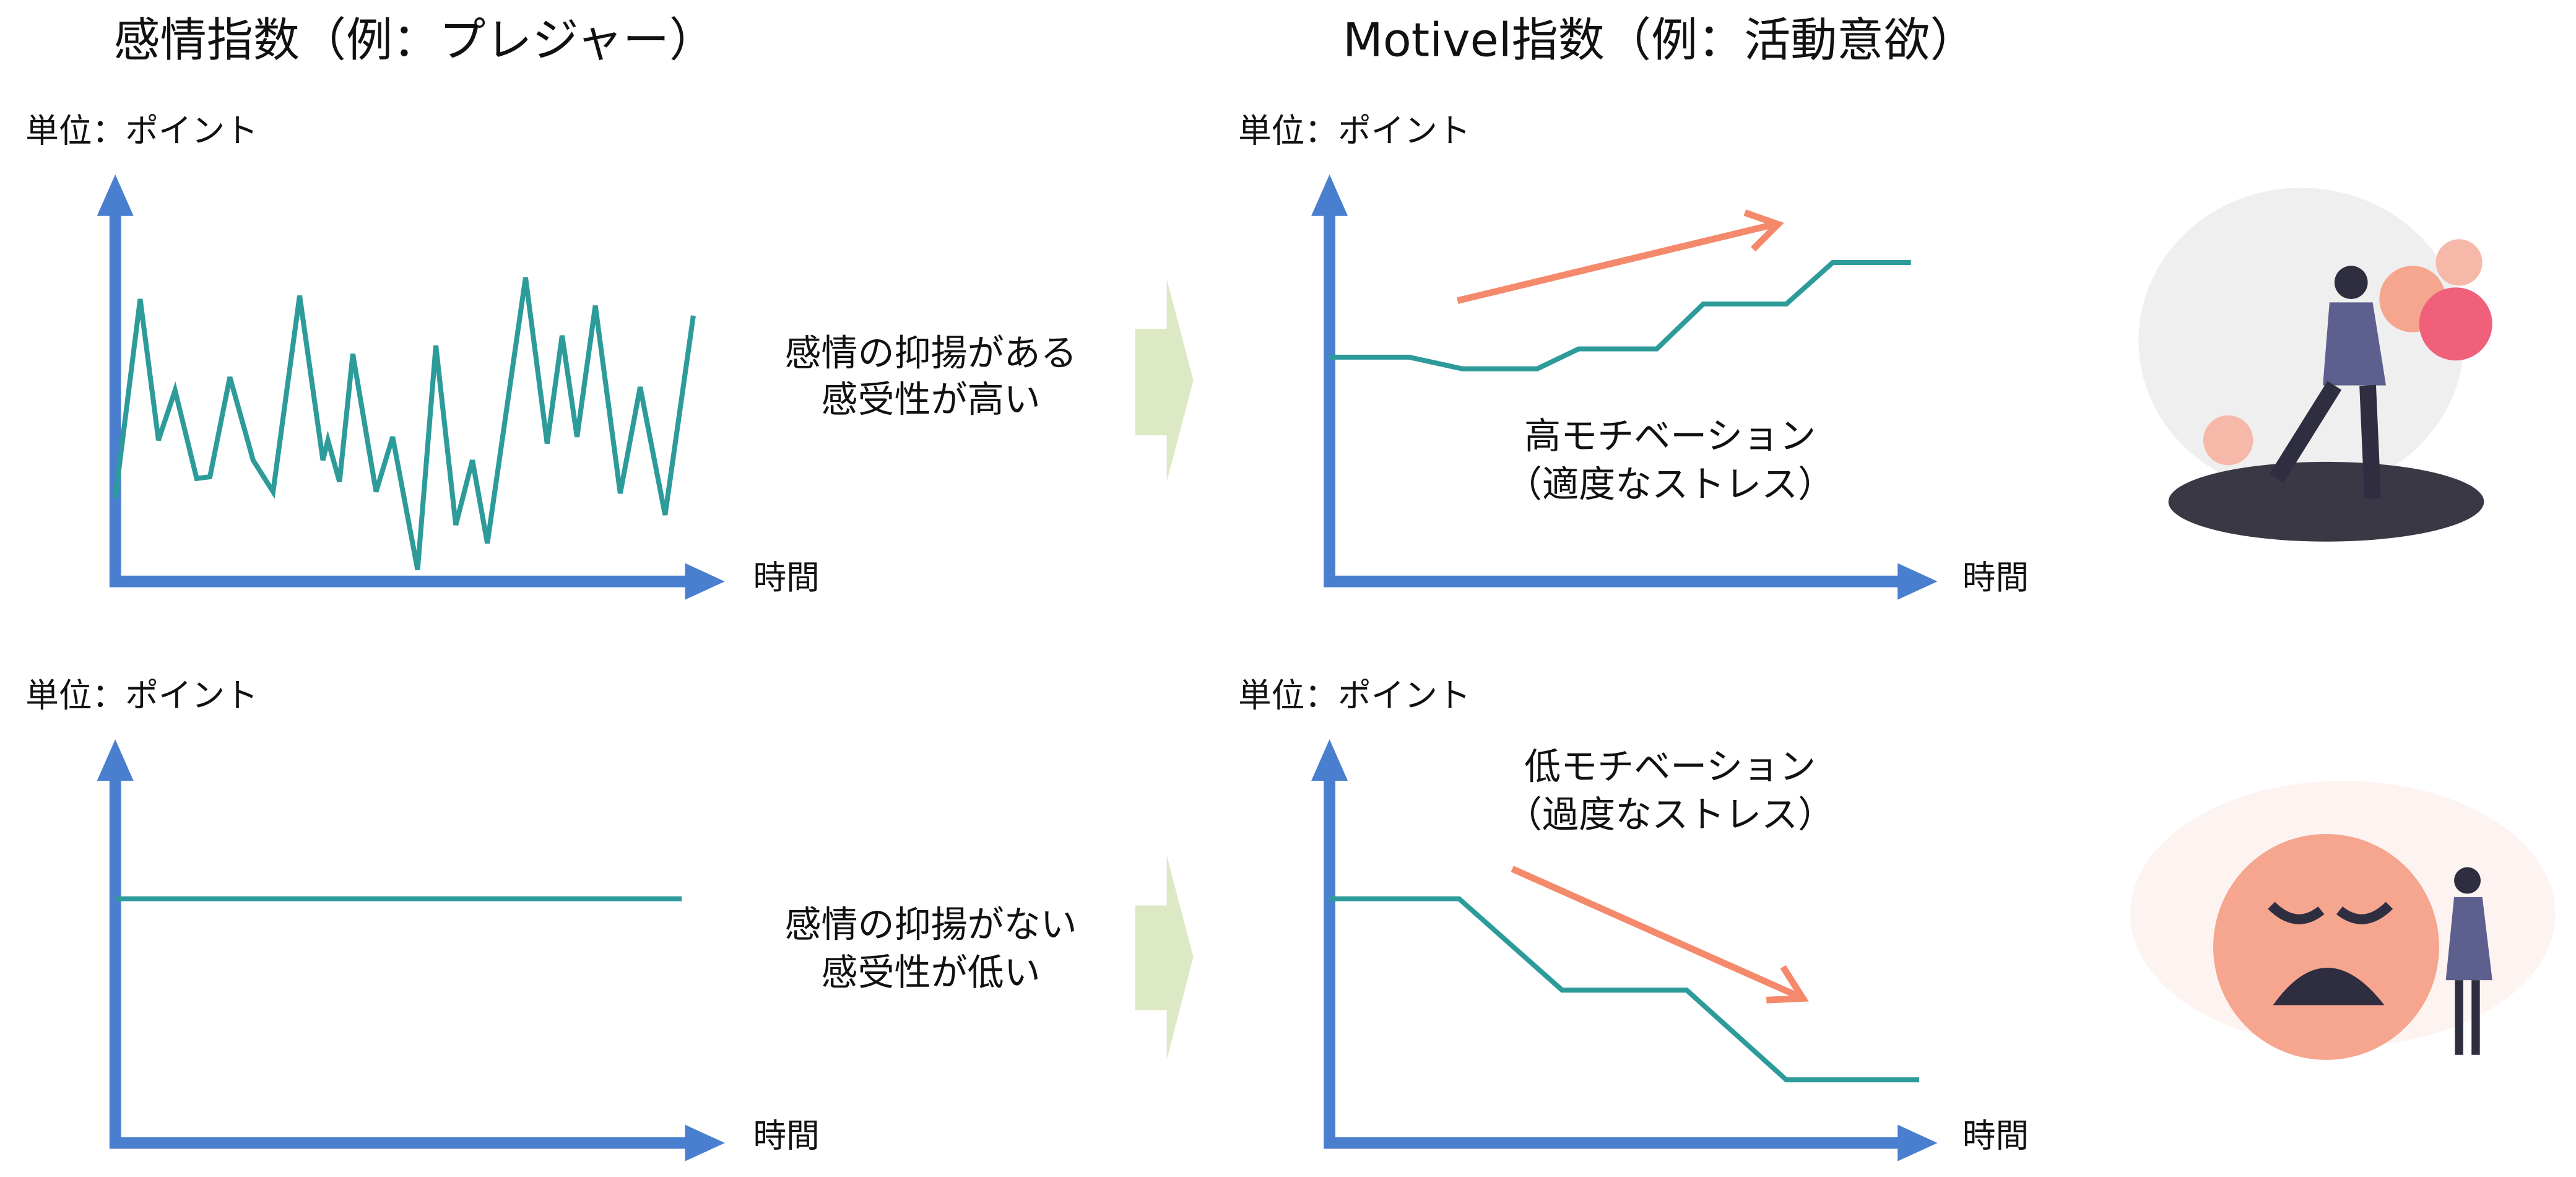 This screenshot has height=1177, width=2576. I want to click on transition-text: 感情の抑揚がない, so click(931, 924).